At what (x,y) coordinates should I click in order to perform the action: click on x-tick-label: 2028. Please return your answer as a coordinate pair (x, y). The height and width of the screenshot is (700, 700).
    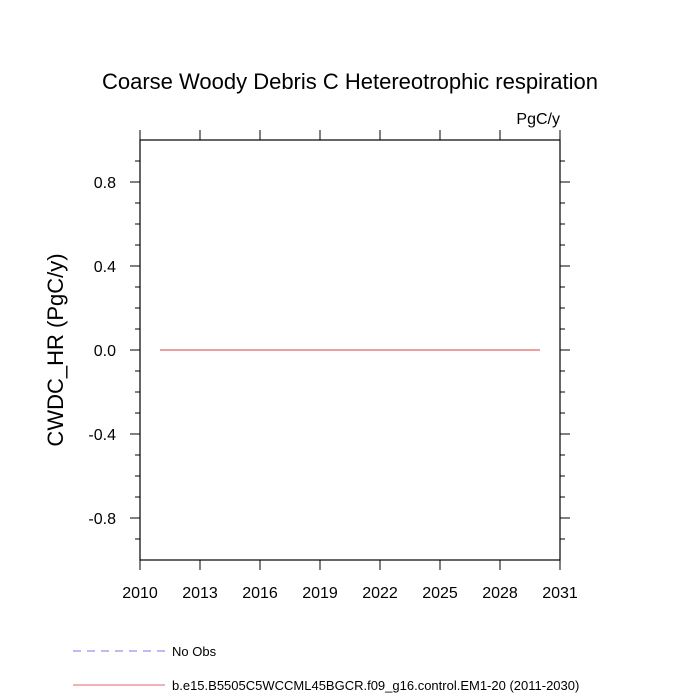
    Looking at the image, I should click on (500, 593).